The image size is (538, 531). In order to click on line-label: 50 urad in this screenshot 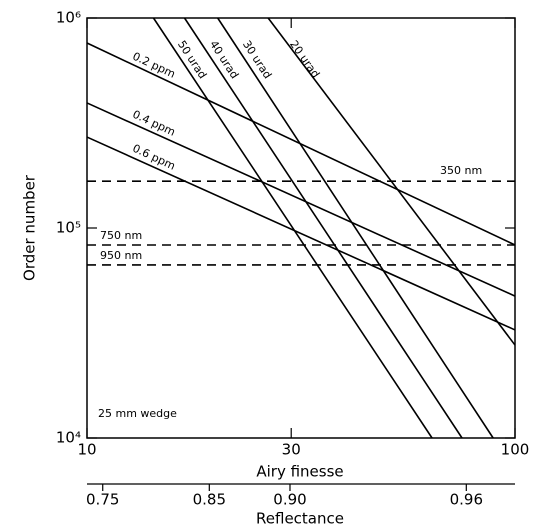, I will do `click(192, 59)`.